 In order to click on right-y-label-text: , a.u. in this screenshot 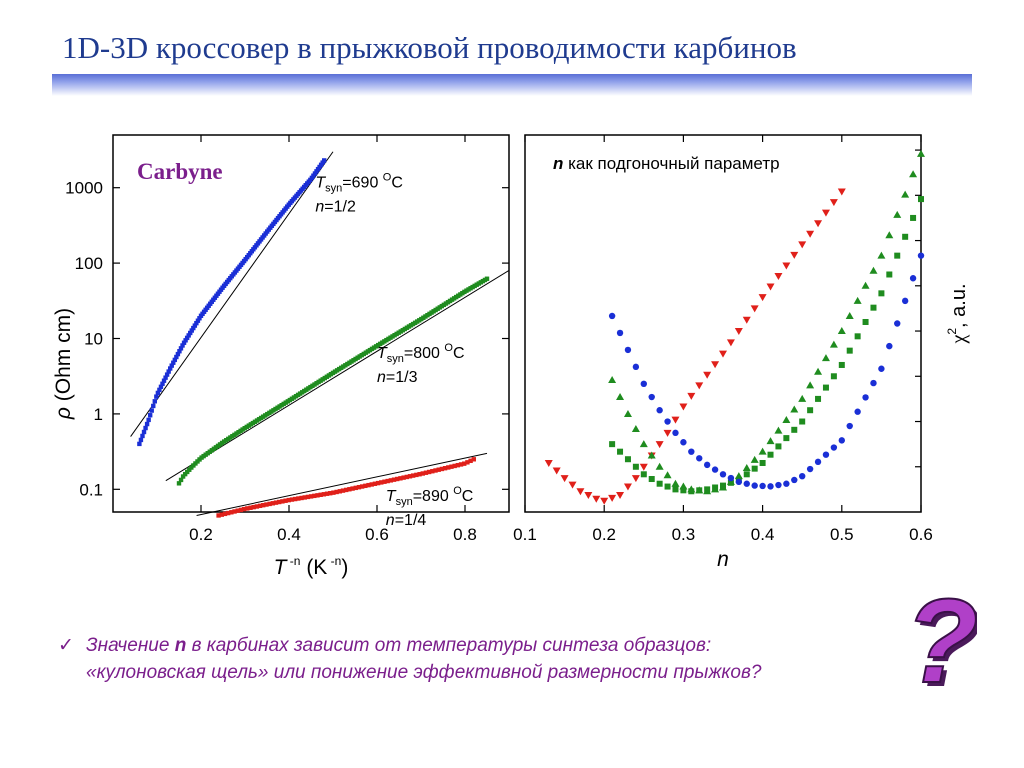, I will do `click(959, 305)`.